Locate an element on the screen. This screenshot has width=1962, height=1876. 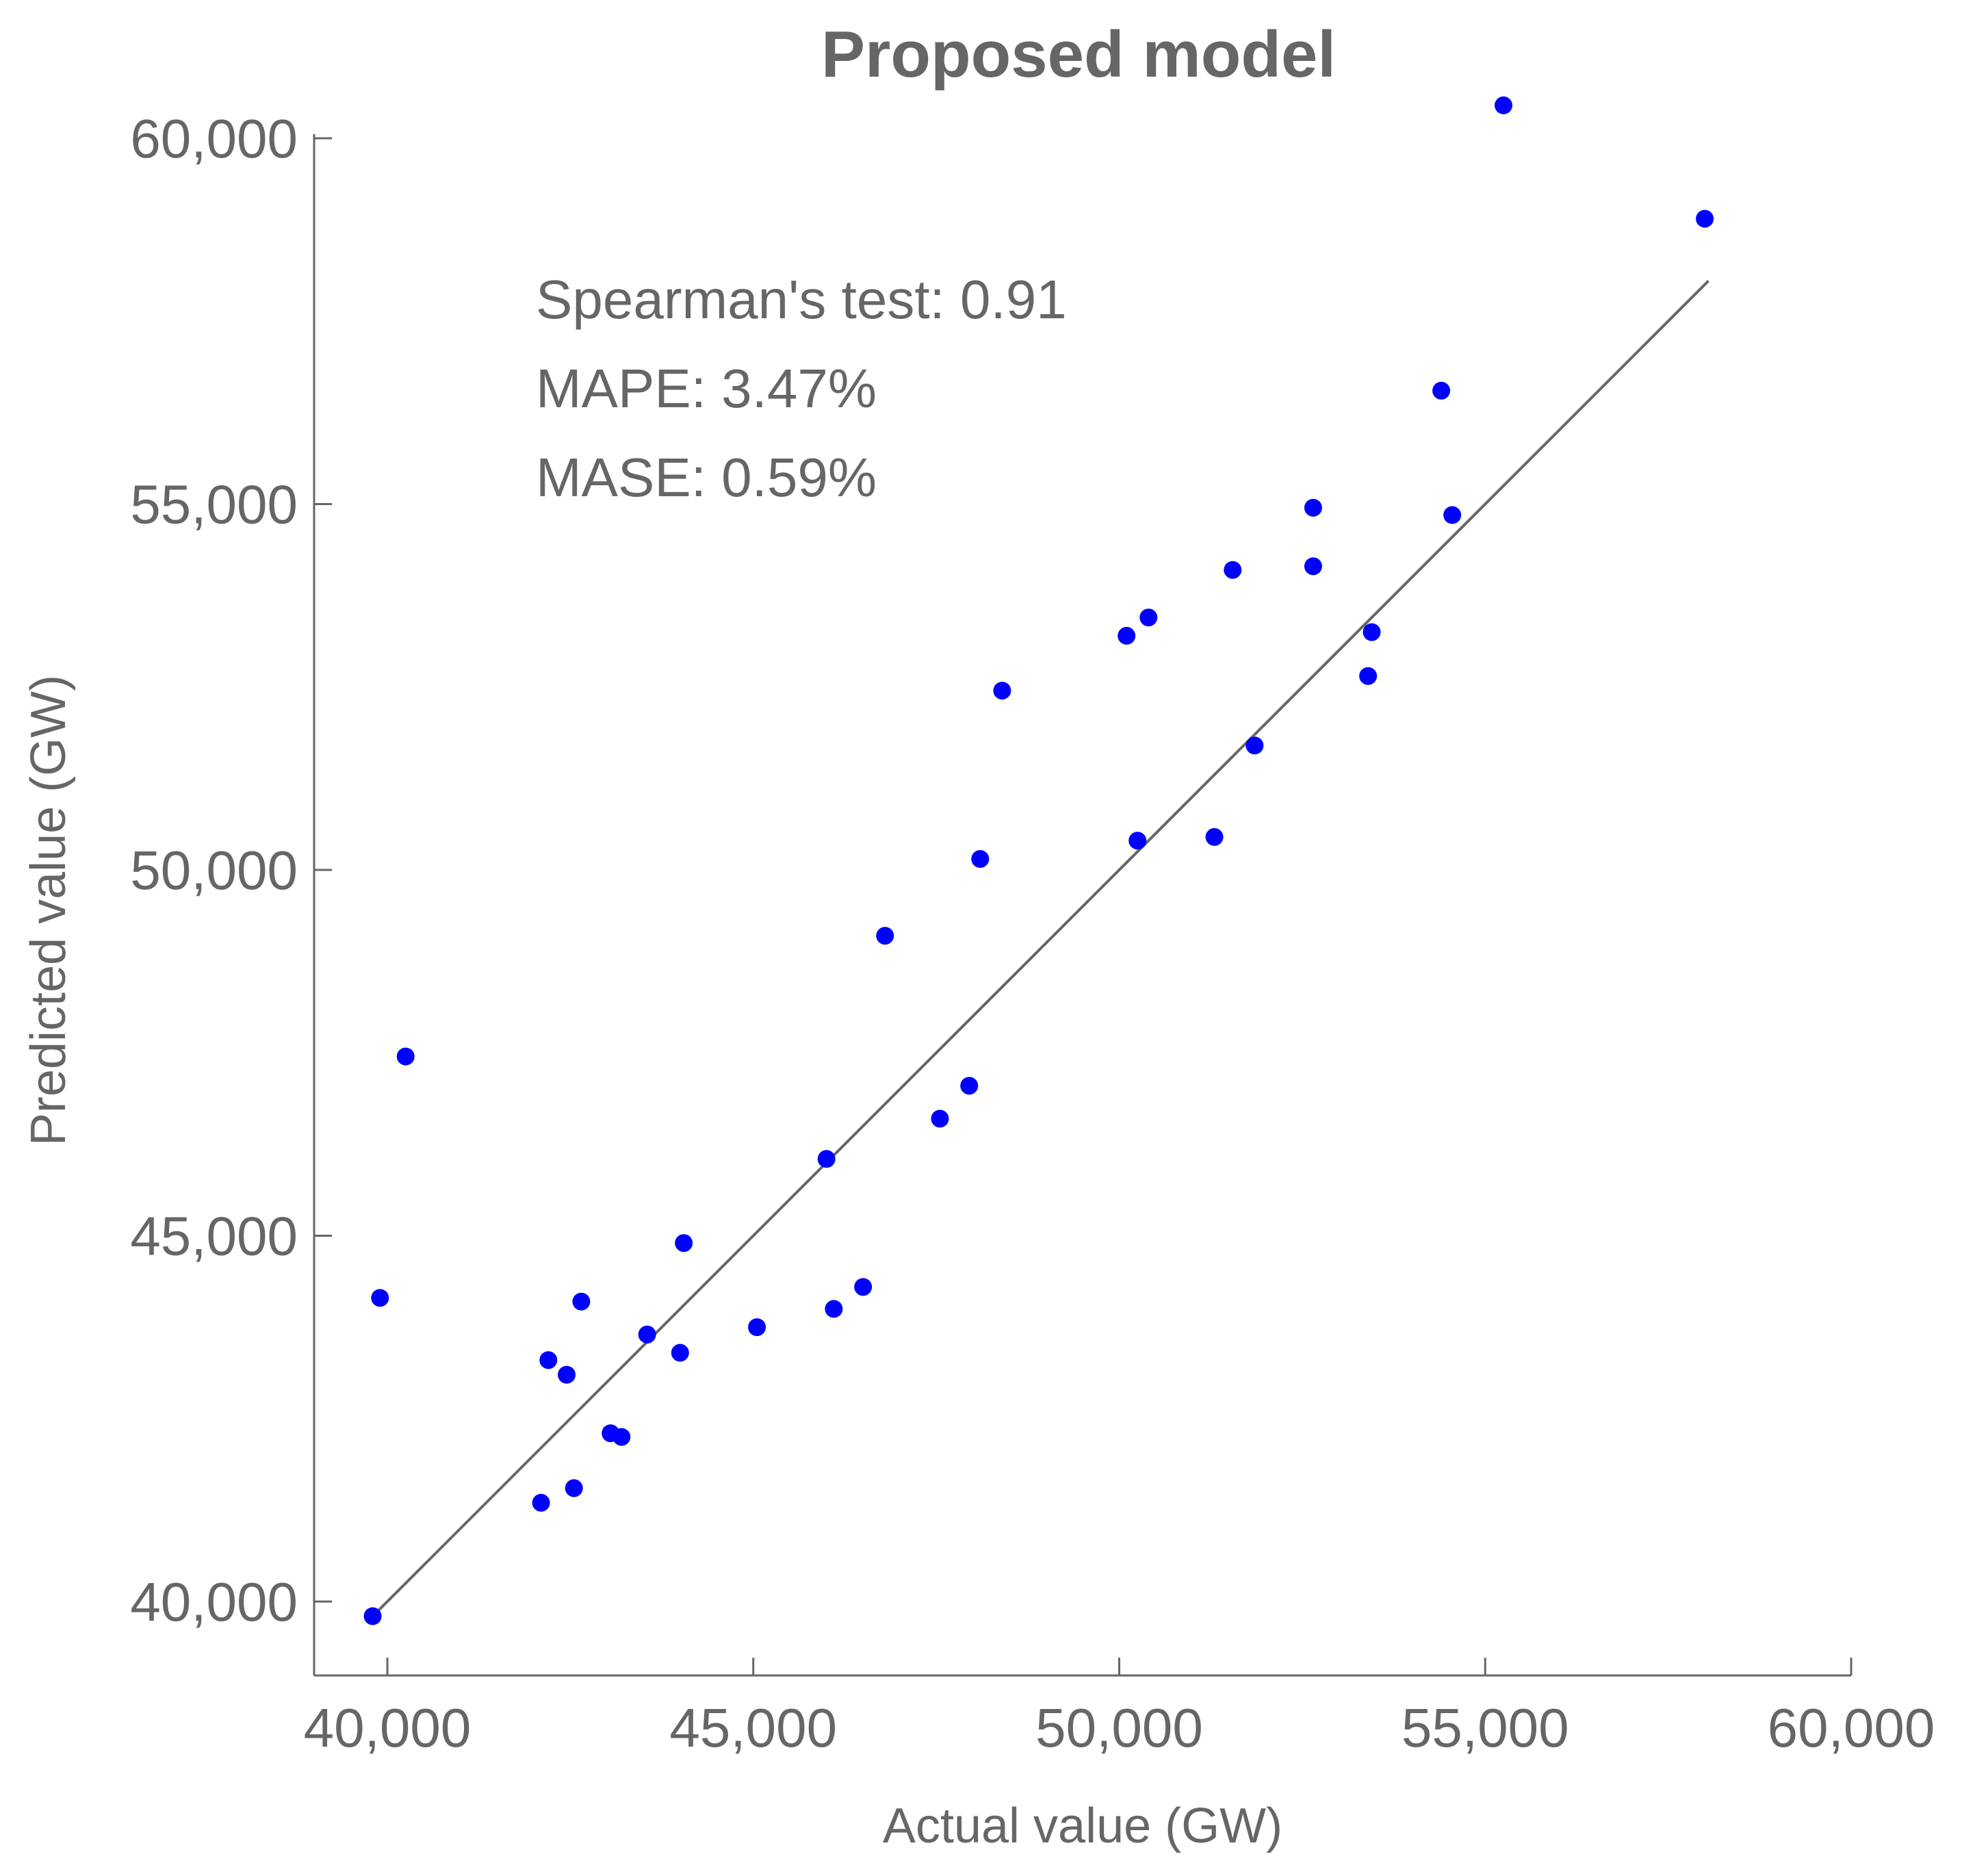
x-tick-label: 40,000 is located at coordinates (388, 1728).